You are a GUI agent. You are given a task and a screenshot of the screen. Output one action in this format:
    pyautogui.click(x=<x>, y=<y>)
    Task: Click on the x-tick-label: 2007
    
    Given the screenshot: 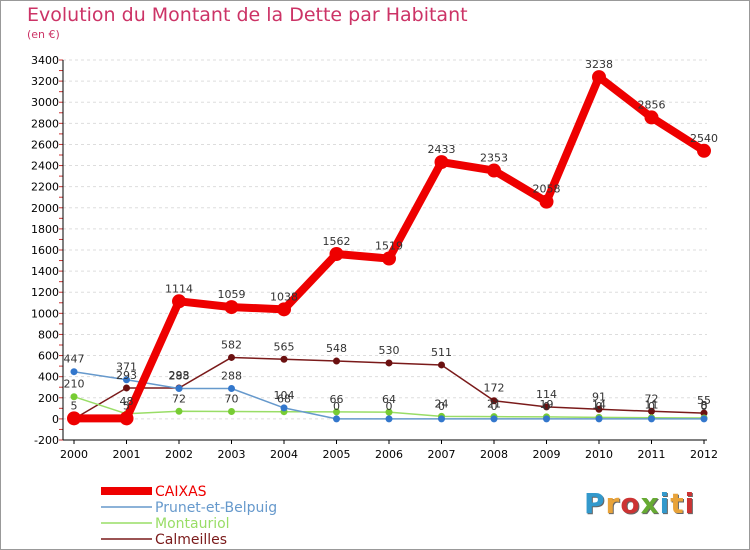 What is the action you would take?
    pyautogui.click(x=442, y=454)
    